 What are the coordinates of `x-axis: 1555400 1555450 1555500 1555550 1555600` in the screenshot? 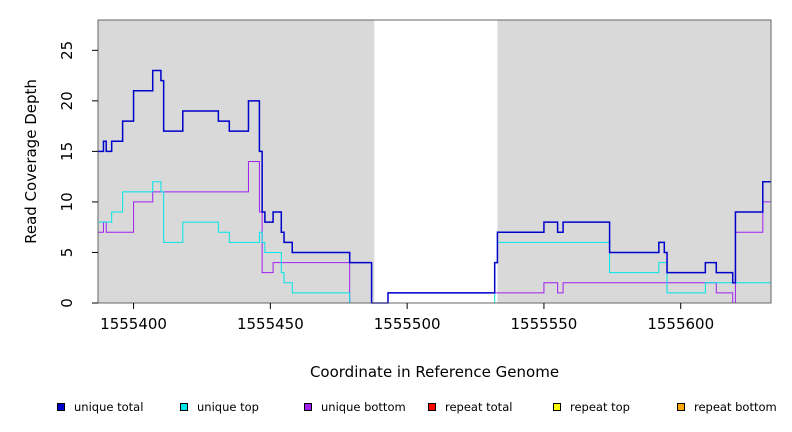 It's located at (407, 318).